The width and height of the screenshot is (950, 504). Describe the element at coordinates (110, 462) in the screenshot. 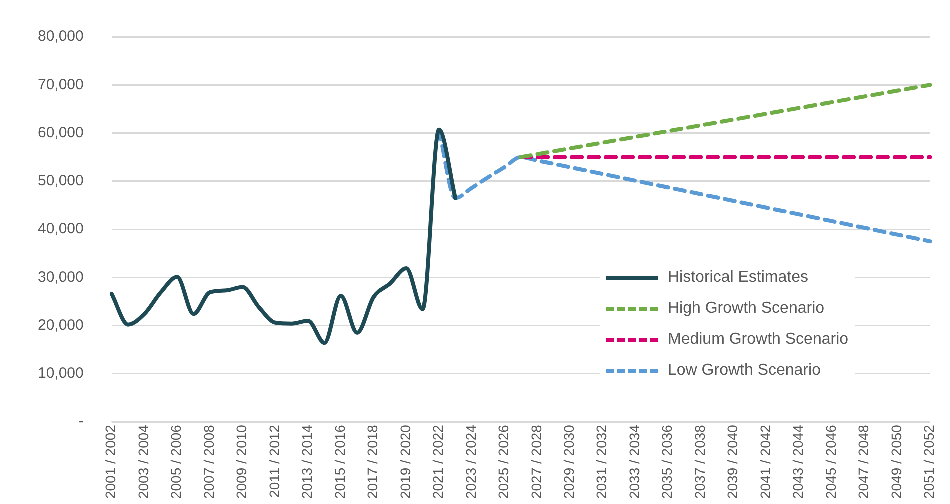

I see `x-tick-label: 2001 / 2002` at that location.